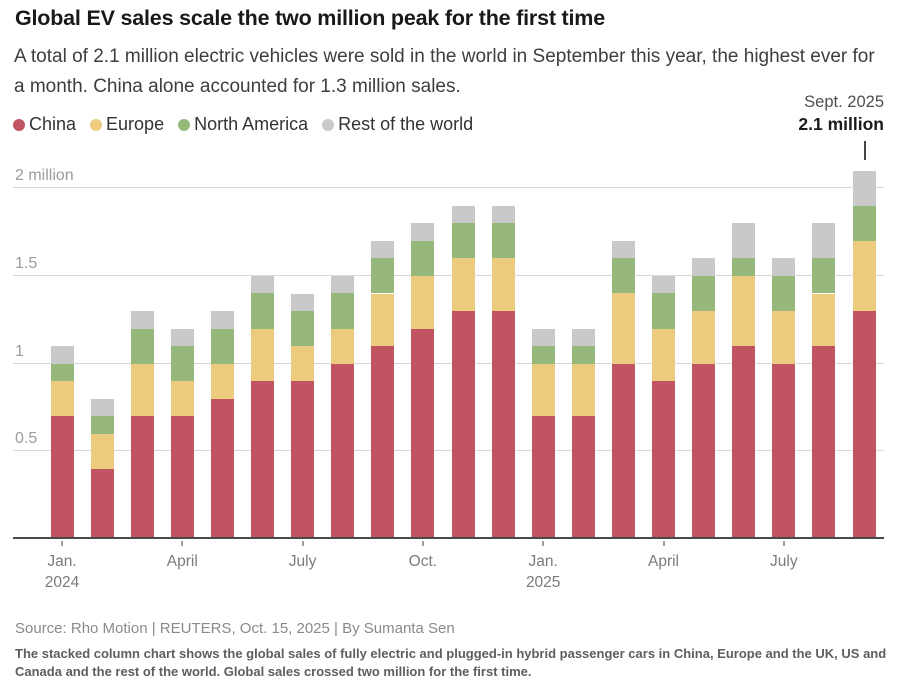  Describe the element at coordinates (262, 344) in the screenshot. I see `bar-jun-2024` at that location.